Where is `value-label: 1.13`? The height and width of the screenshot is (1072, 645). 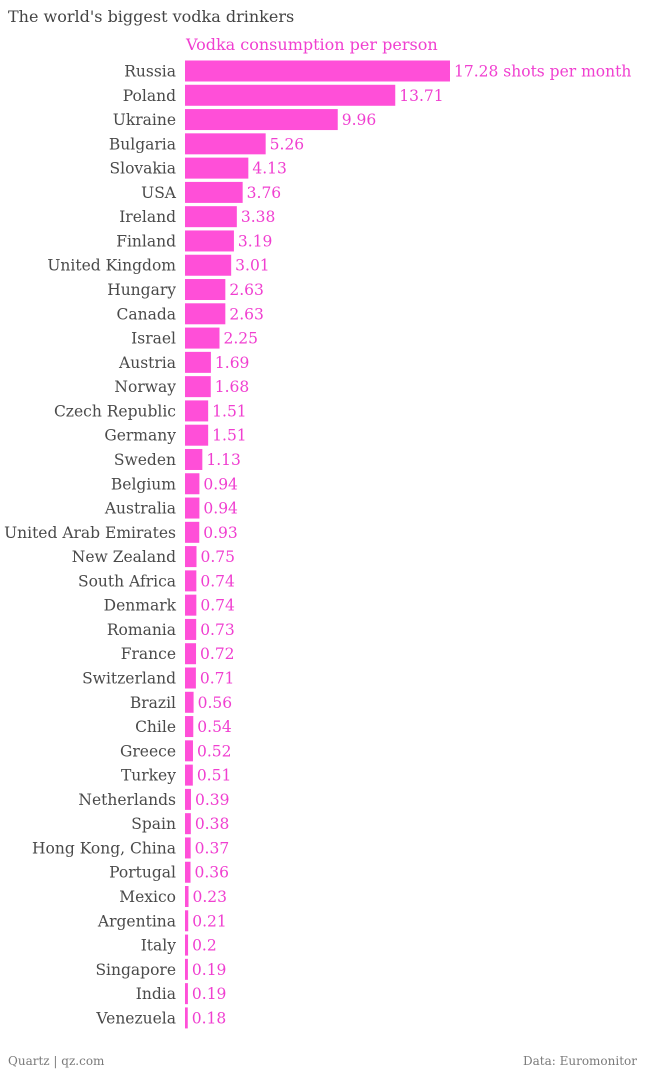 value-label: 1.13 is located at coordinates (223, 460).